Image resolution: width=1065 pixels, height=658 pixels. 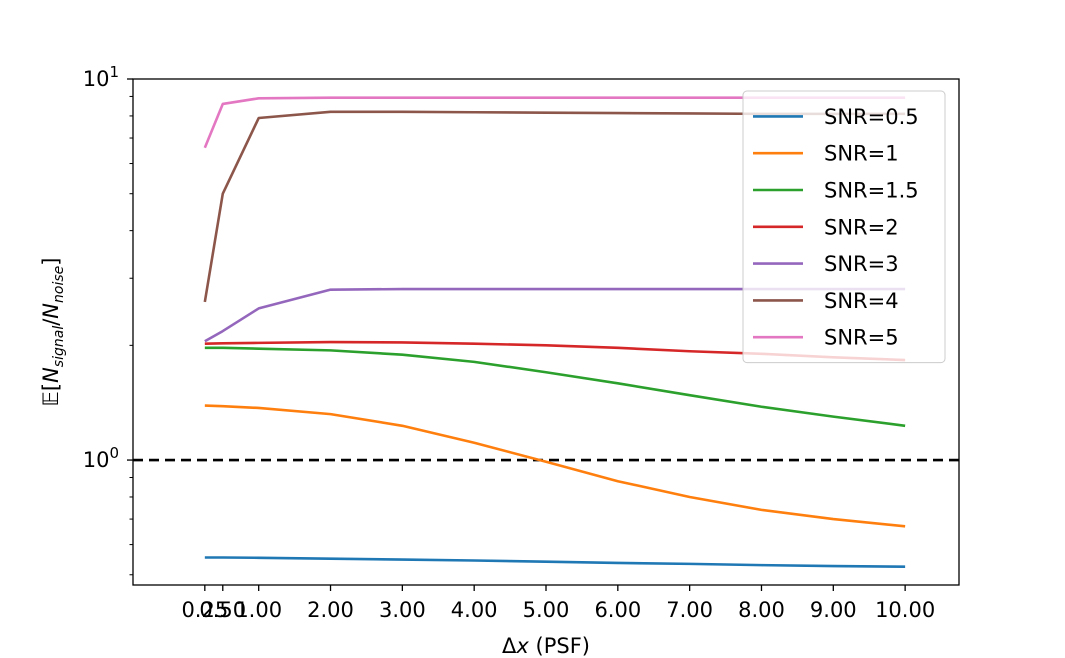 I want to click on legend-label: SNR=4, so click(x=861, y=301).